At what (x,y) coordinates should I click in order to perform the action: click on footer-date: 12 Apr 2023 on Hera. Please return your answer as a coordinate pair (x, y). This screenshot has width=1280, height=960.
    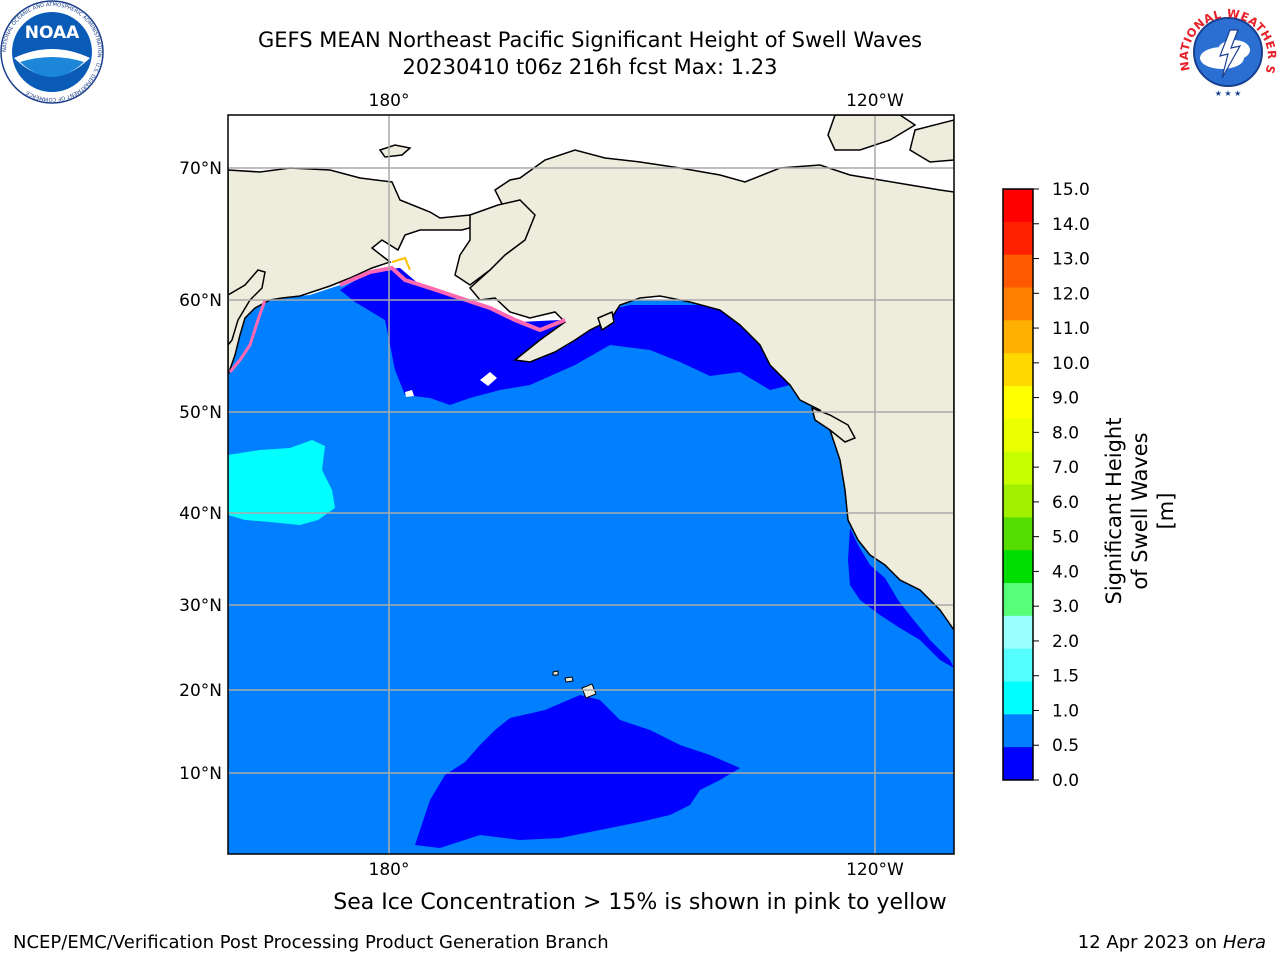
    Looking at the image, I should click on (1172, 942).